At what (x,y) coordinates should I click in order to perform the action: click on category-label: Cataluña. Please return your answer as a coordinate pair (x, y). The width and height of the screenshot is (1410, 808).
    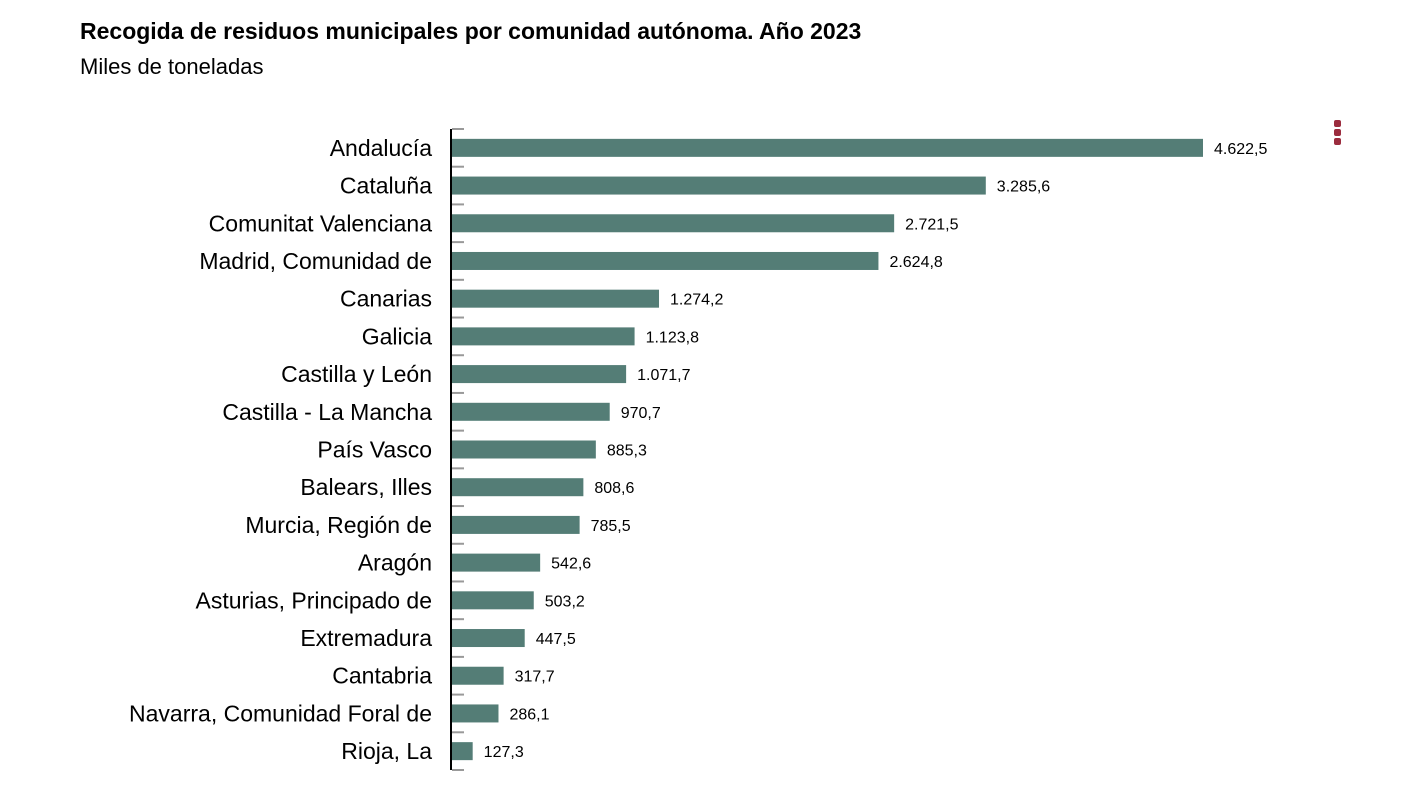
    Looking at the image, I should click on (386, 186).